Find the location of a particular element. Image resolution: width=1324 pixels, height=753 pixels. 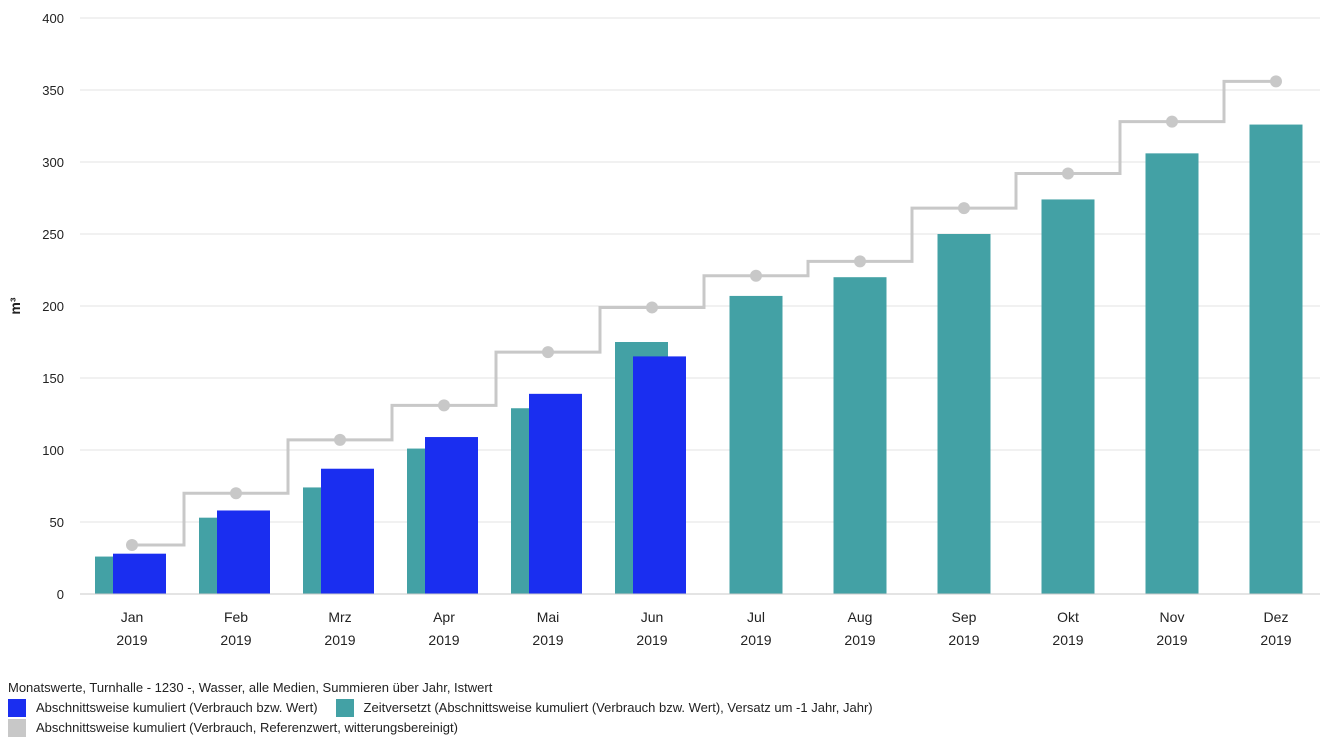

y-axis-label: m³ is located at coordinates (15, 305).